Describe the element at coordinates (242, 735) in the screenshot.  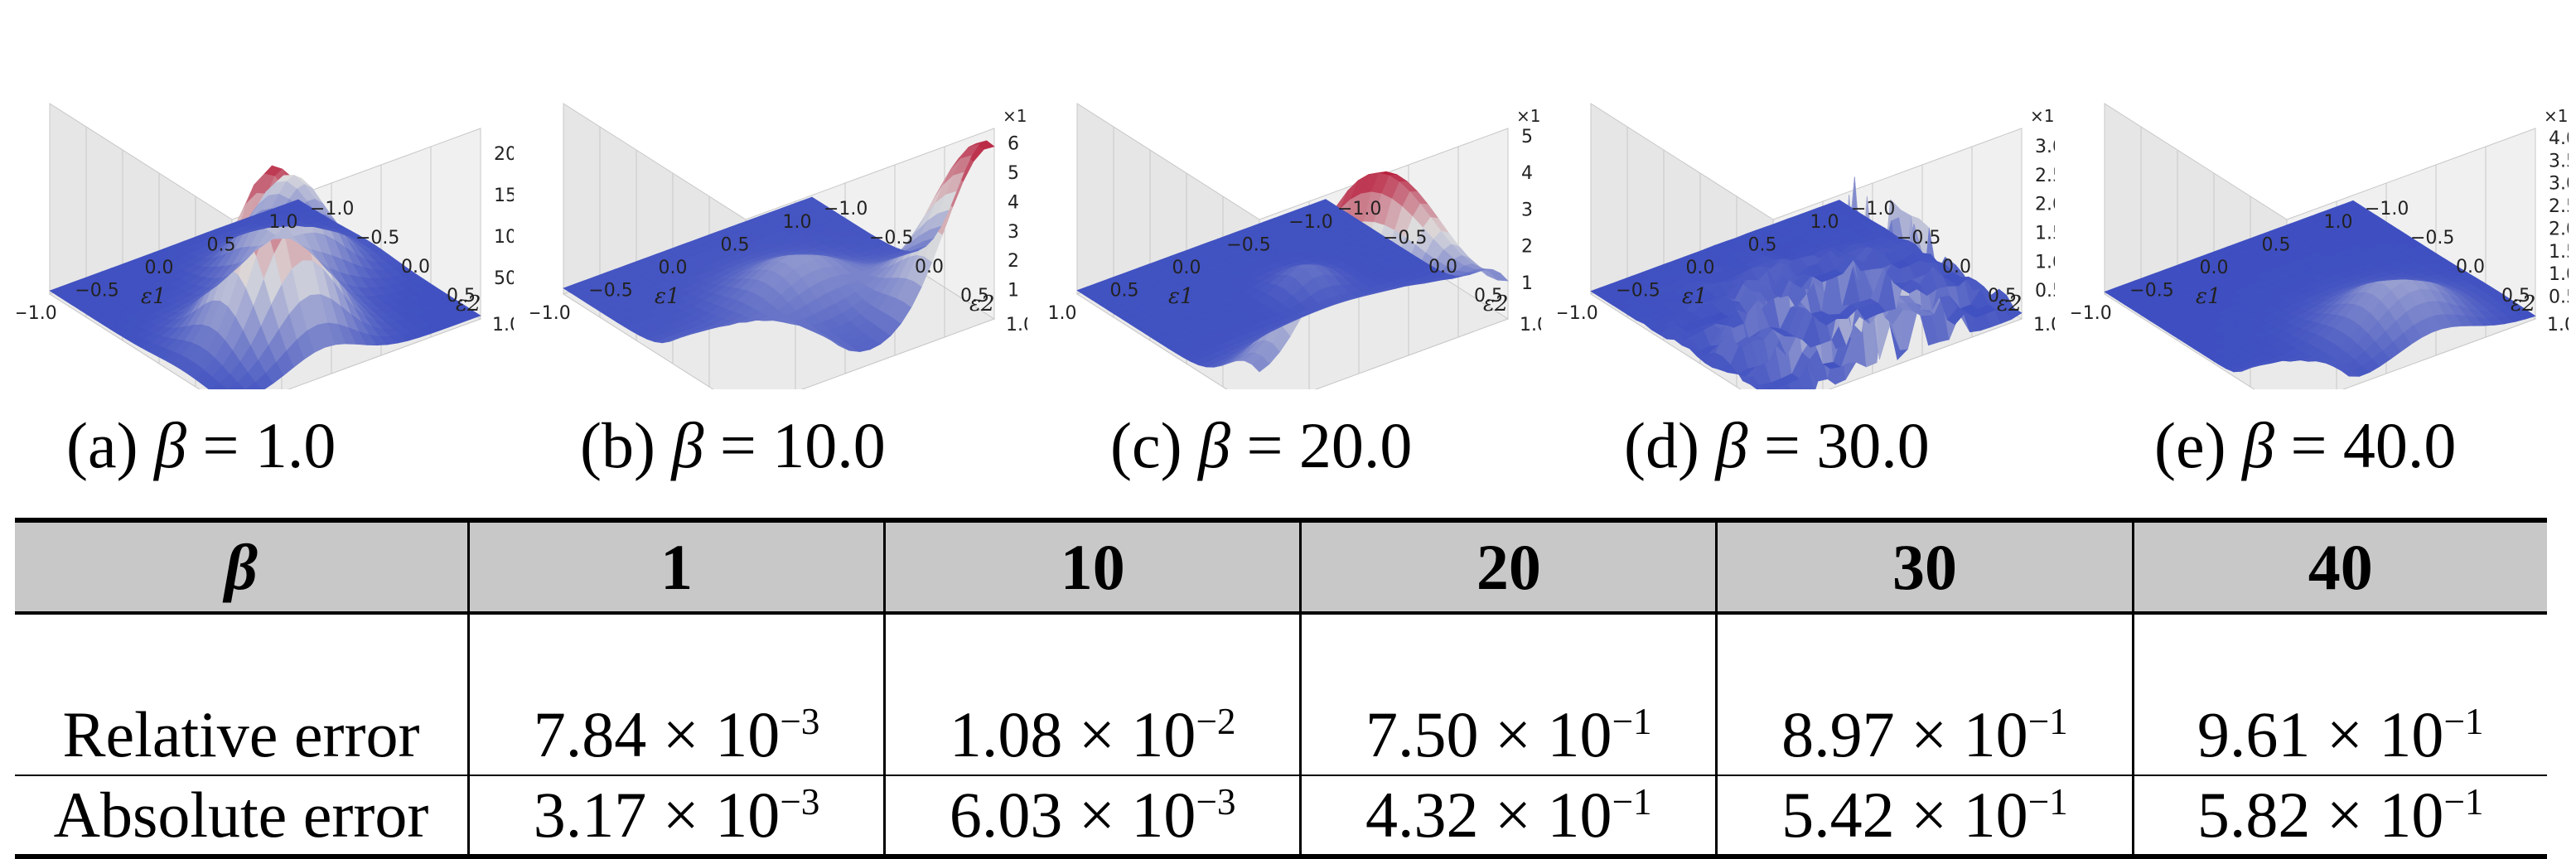
I see `row-label: Relative error` at that location.